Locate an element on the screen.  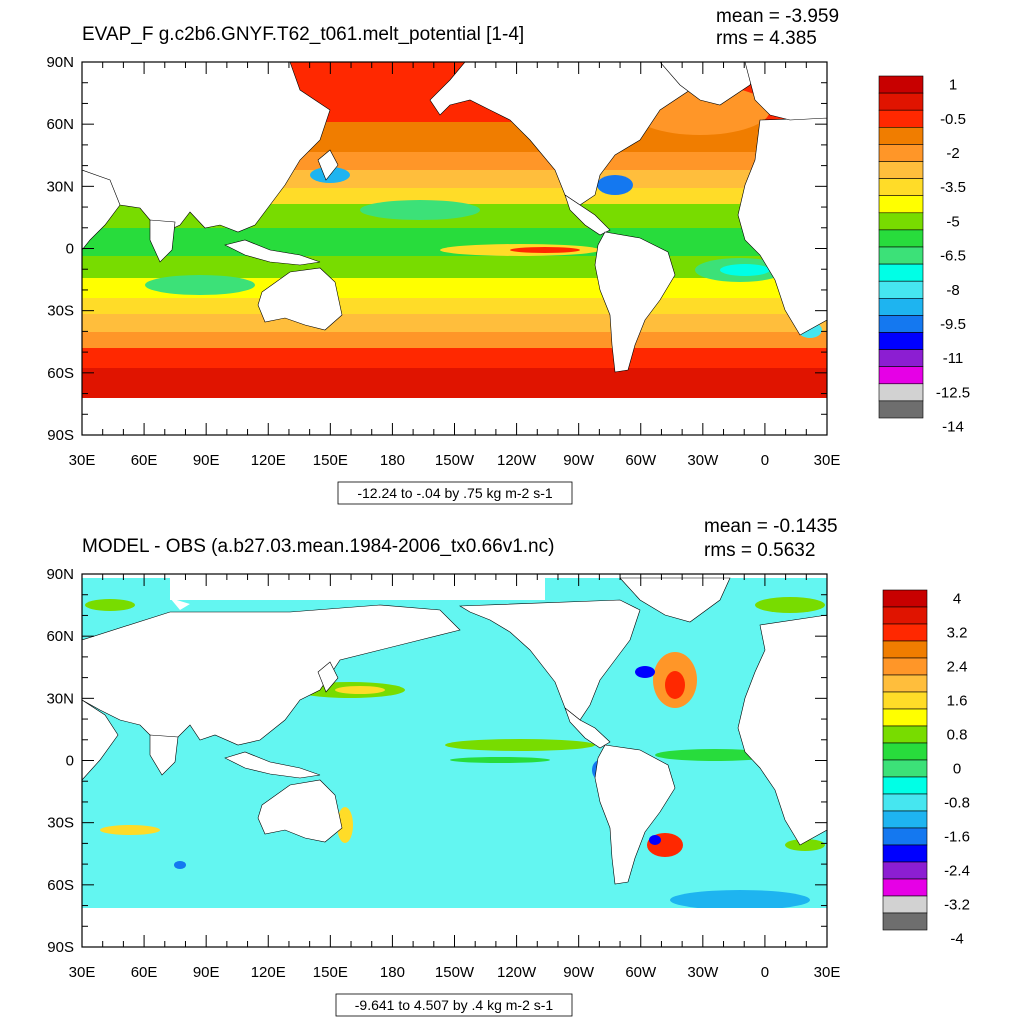
lon-label: 0 is located at coordinates (765, 972).